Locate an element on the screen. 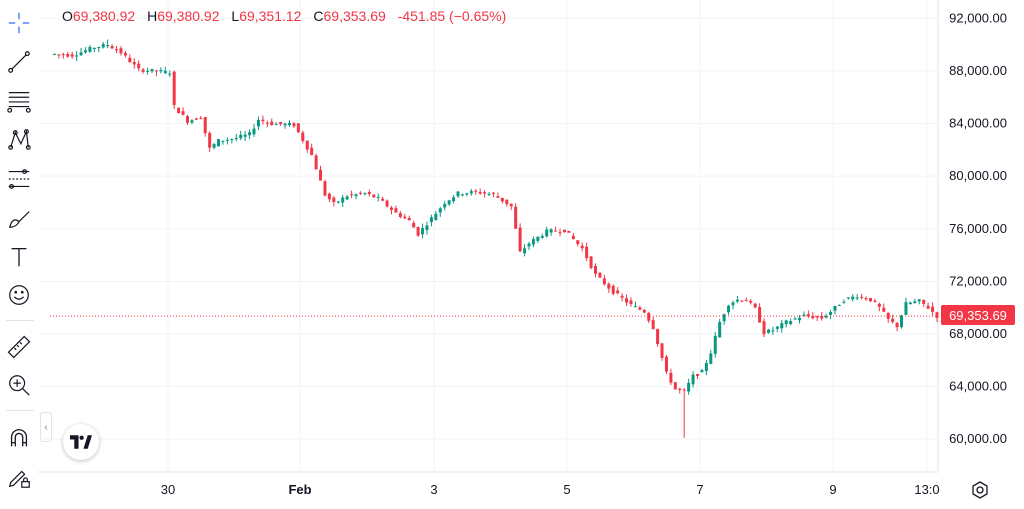 The width and height of the screenshot is (1024, 509). fib-retracement-icon is located at coordinates (19, 101).